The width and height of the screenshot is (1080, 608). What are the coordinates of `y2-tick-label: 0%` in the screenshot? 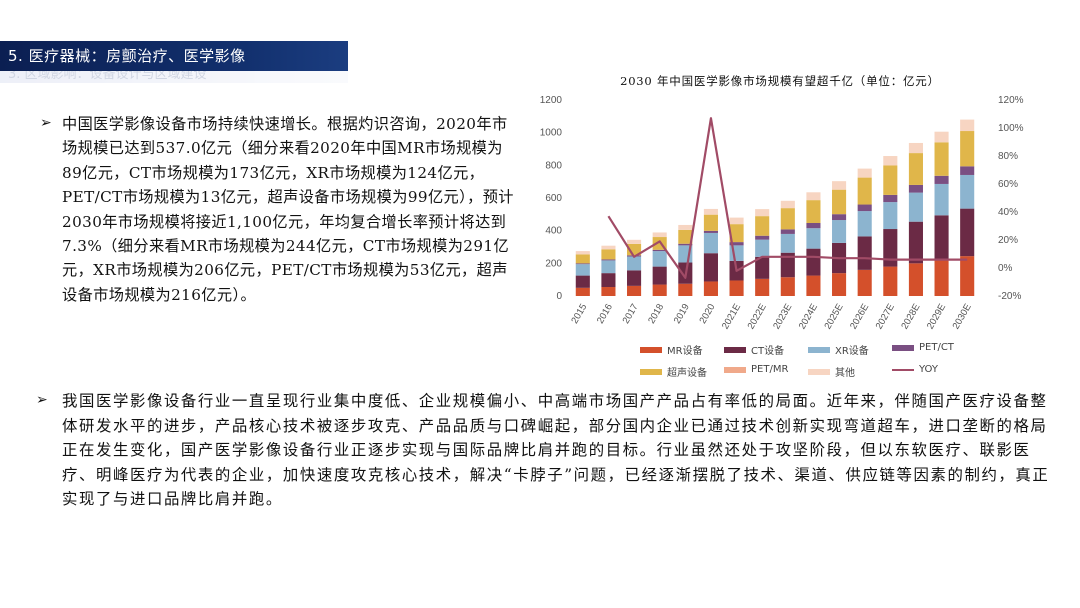 It's located at (1005, 268).